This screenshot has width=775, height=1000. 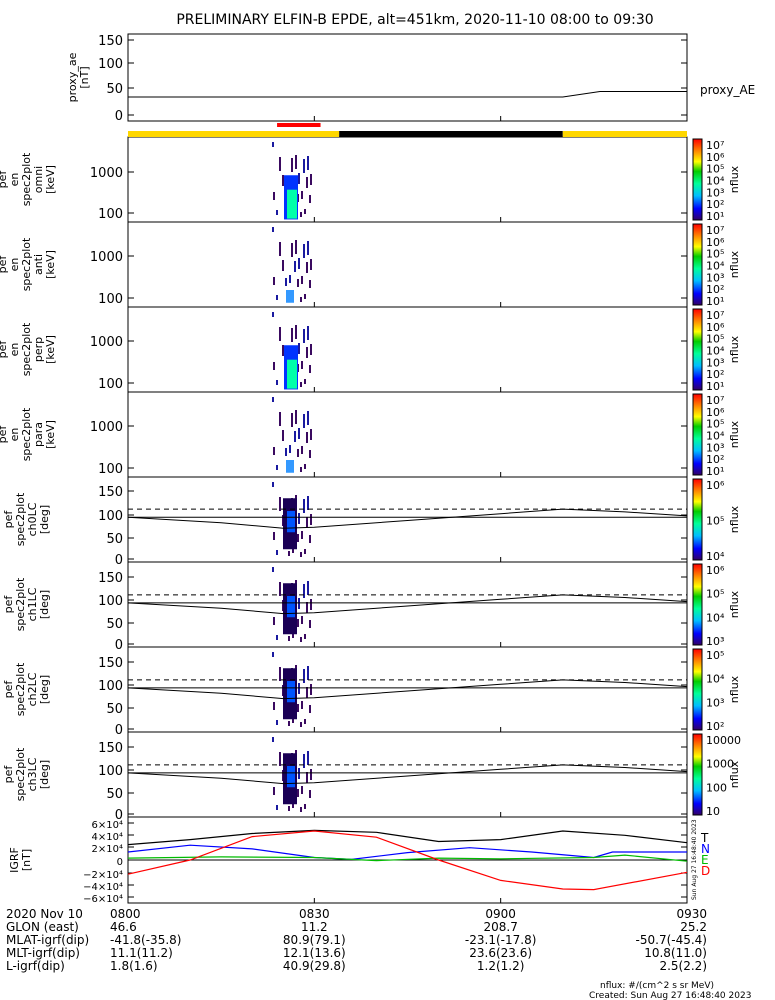 What do you see at coordinates (407, 130) in the screenshot?
I see `status-bar` at bounding box center [407, 130].